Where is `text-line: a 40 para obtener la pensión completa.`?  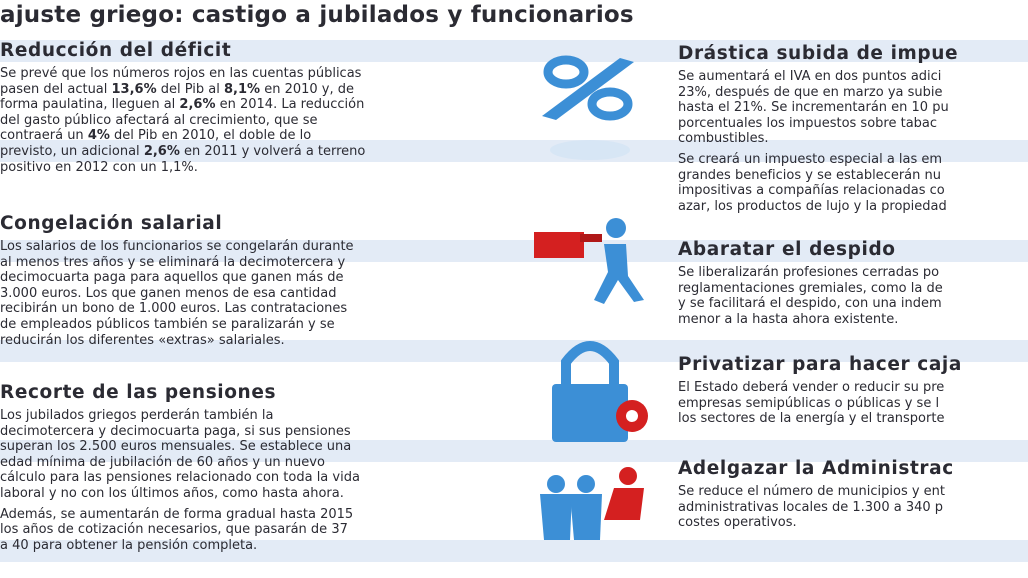 text-line: a 40 para obtener la pensión completa. is located at coordinates (235, 546).